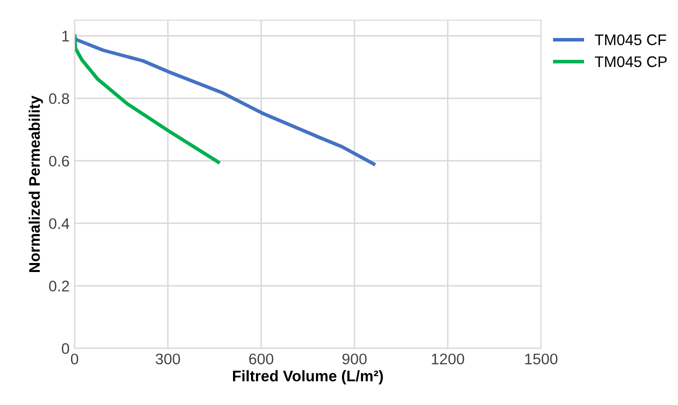  I want to click on y-tick-label: 1, so click(65, 36).